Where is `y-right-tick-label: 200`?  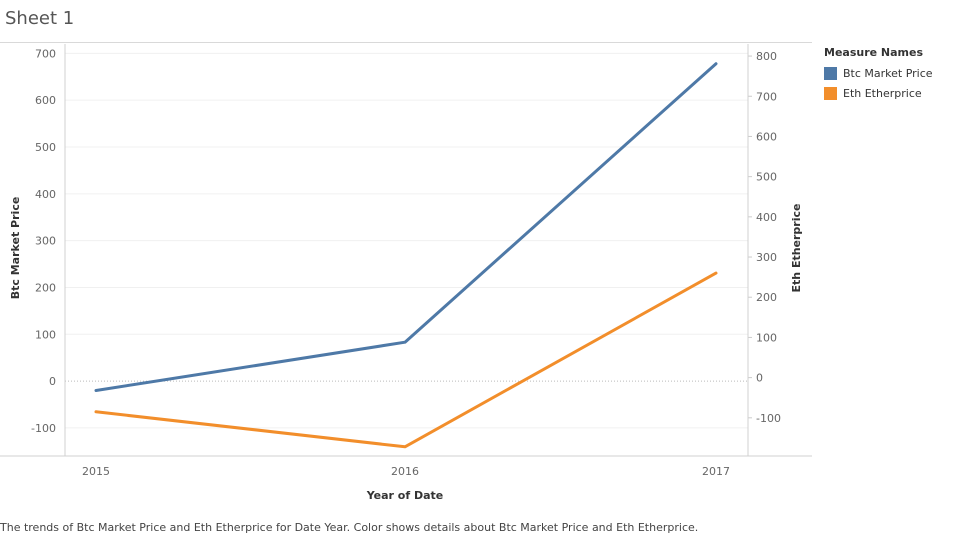 y-right-tick-label: 200 is located at coordinates (766, 297).